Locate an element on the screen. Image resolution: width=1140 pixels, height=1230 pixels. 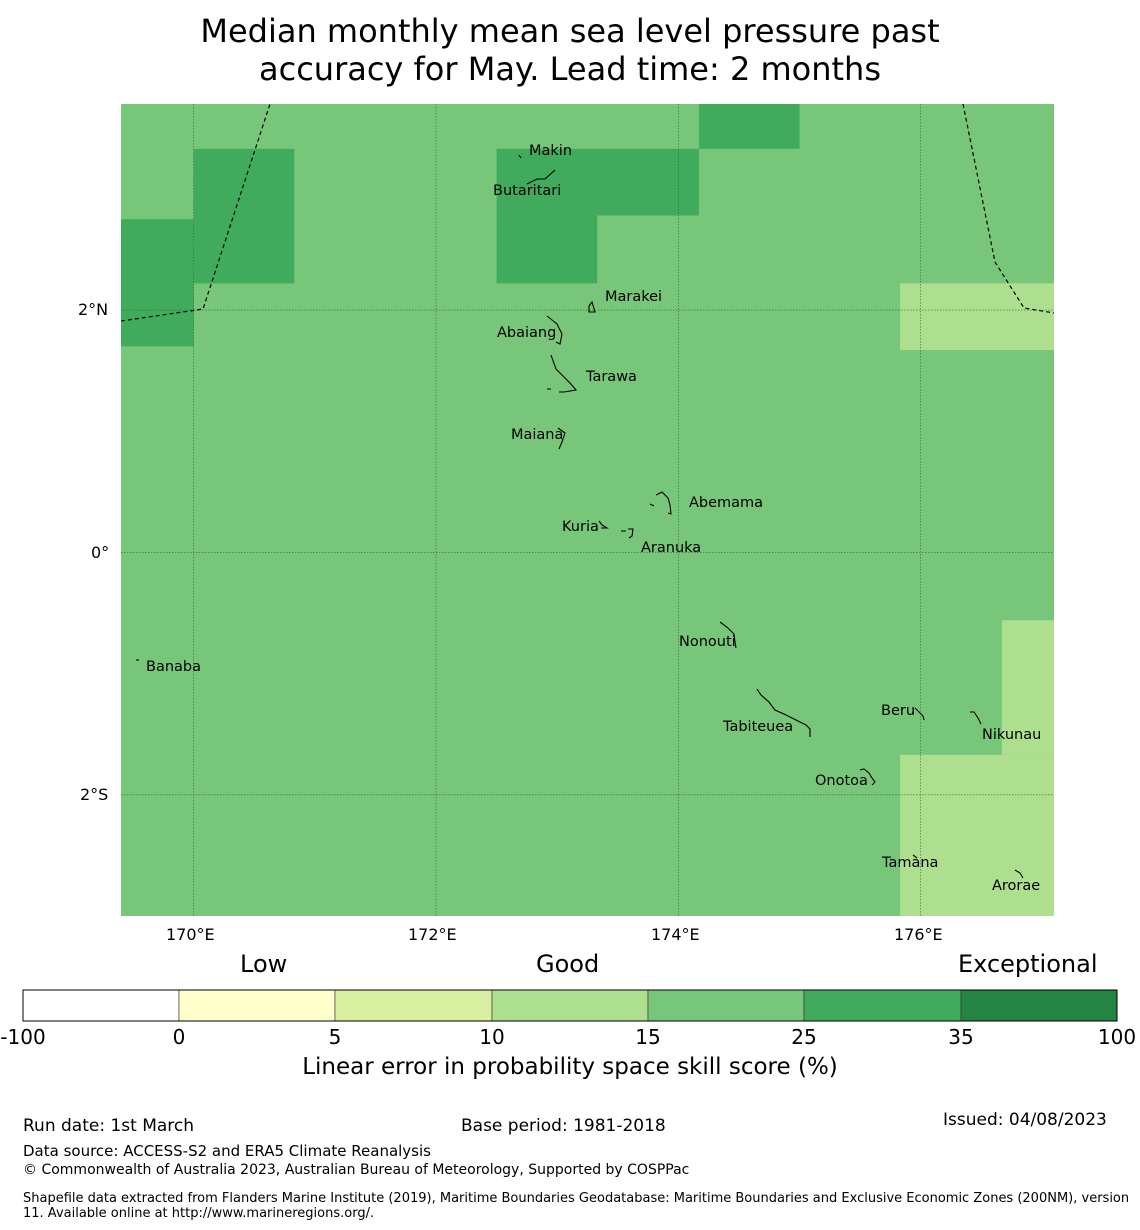
lat-tick-2n: 2°N is located at coordinates (93, 309).